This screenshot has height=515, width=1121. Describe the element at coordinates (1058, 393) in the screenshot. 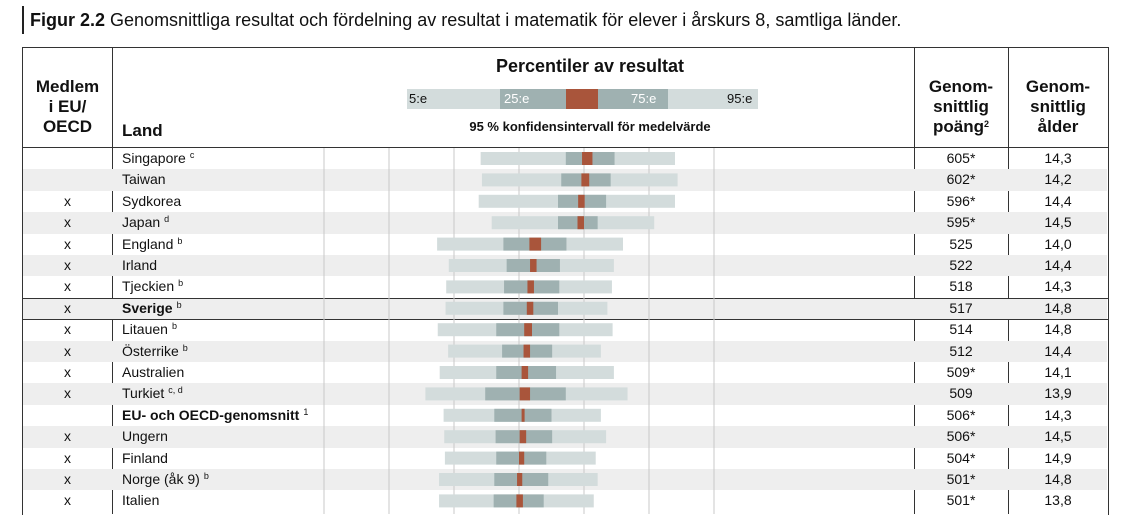

I see `average-age: 13,9` at that location.